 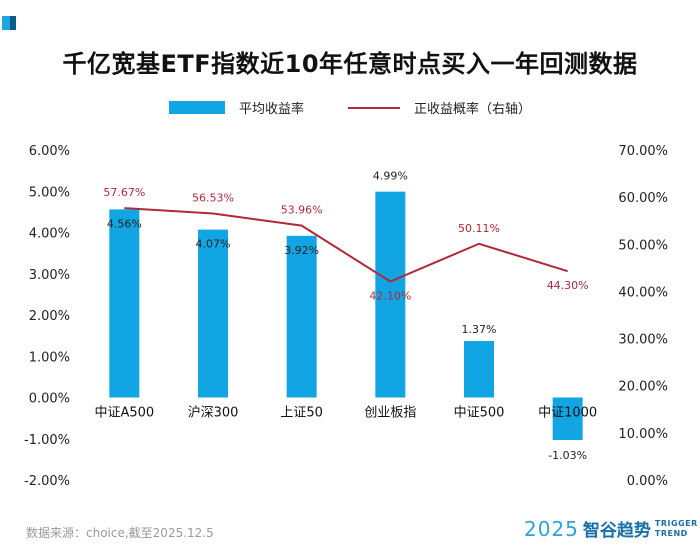 What do you see at coordinates (643, 151) in the screenshot?
I see `y-right-tick-label: 70.00%` at bounding box center [643, 151].